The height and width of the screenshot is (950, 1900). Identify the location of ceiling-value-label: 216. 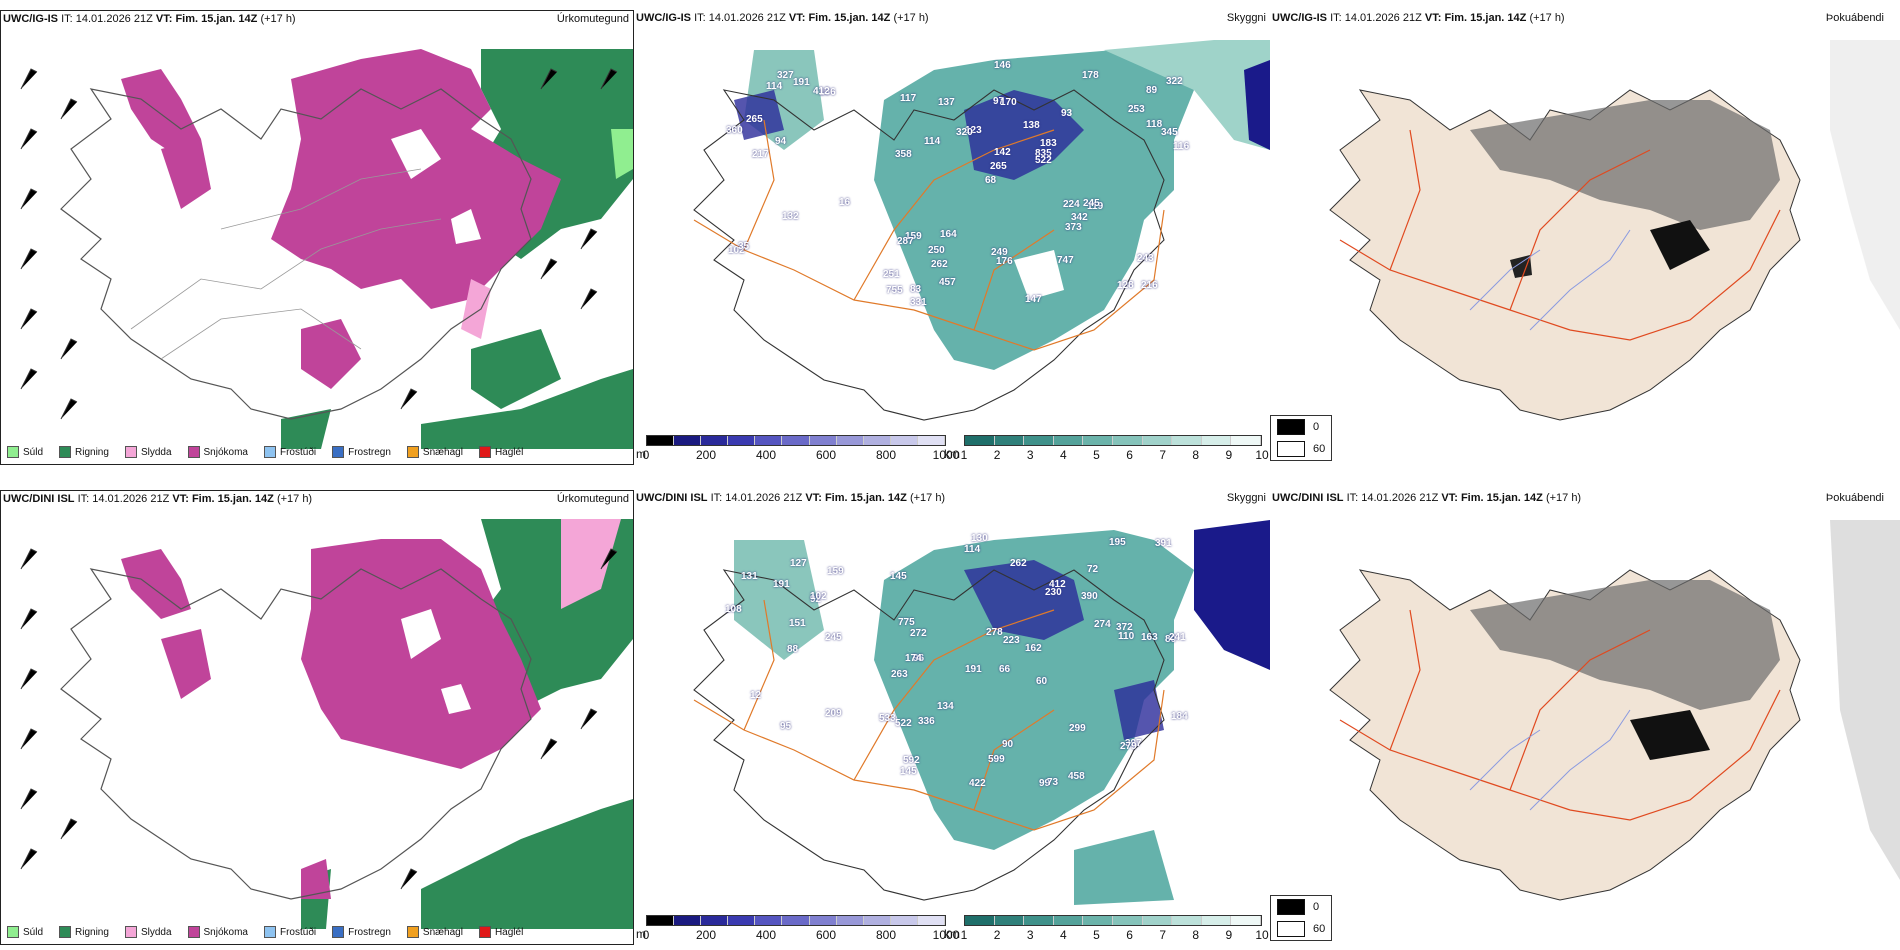
(1149, 285).